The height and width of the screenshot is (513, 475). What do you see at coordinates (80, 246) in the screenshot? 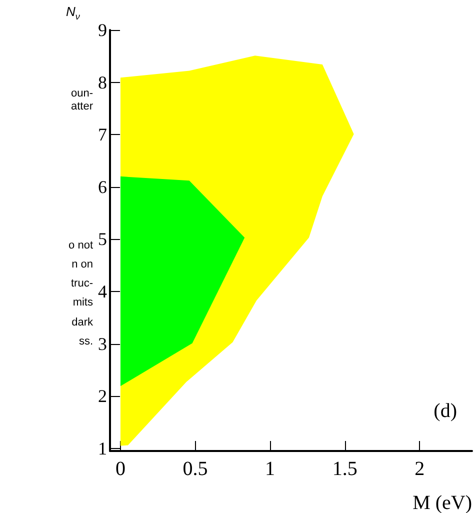
I see `text: o not` at bounding box center [80, 246].